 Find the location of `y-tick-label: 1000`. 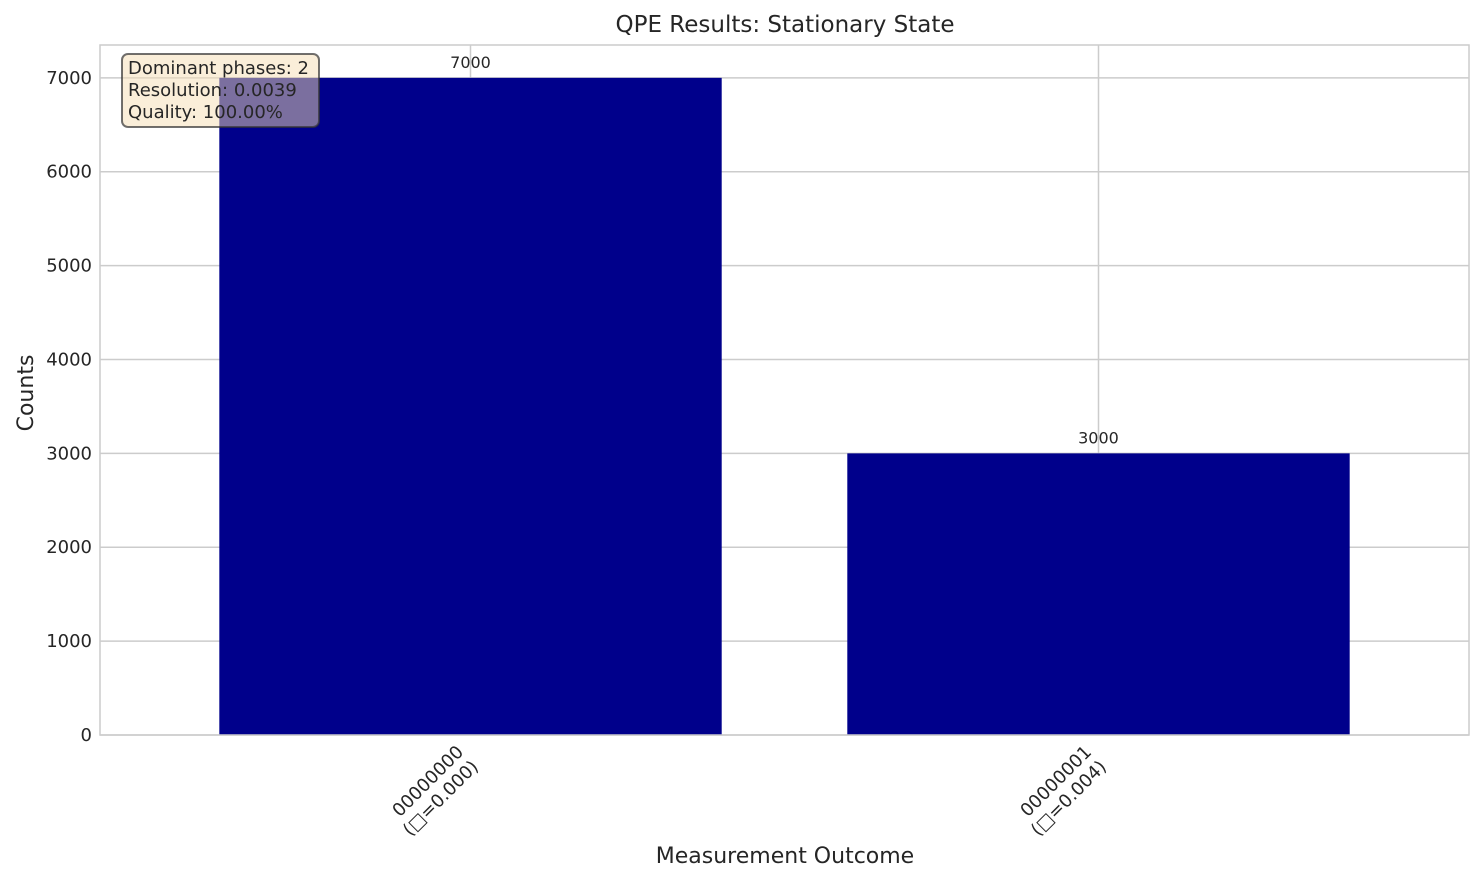

y-tick-label: 1000 is located at coordinates (69, 641).